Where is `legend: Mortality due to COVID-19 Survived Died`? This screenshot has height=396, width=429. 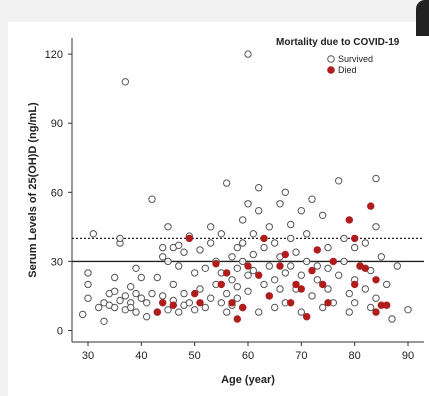
legend: Mortality due to COVID-19 Survived Died is located at coordinates (338, 56).